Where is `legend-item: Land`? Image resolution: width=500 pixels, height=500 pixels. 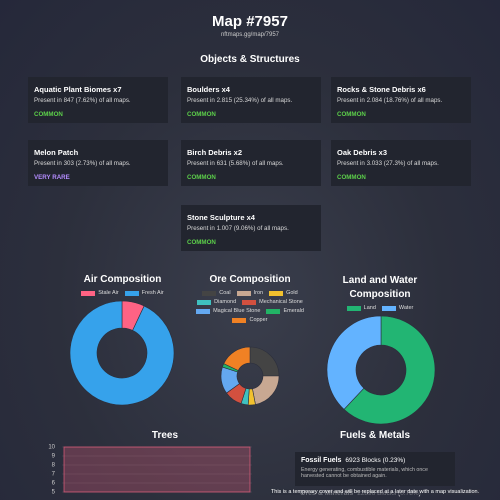 legend-item: Land is located at coordinates (361, 308).